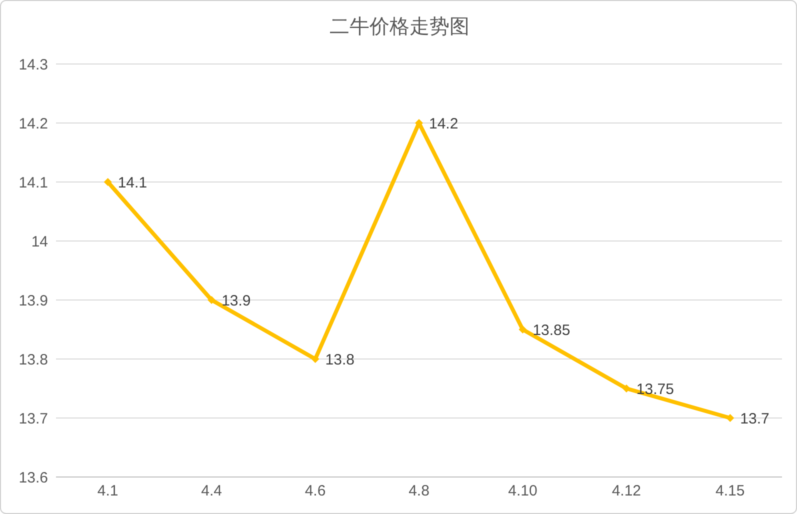 The image size is (797, 514). Describe the element at coordinates (339, 359) in the screenshot. I see `data-label: 13.8` at that location.